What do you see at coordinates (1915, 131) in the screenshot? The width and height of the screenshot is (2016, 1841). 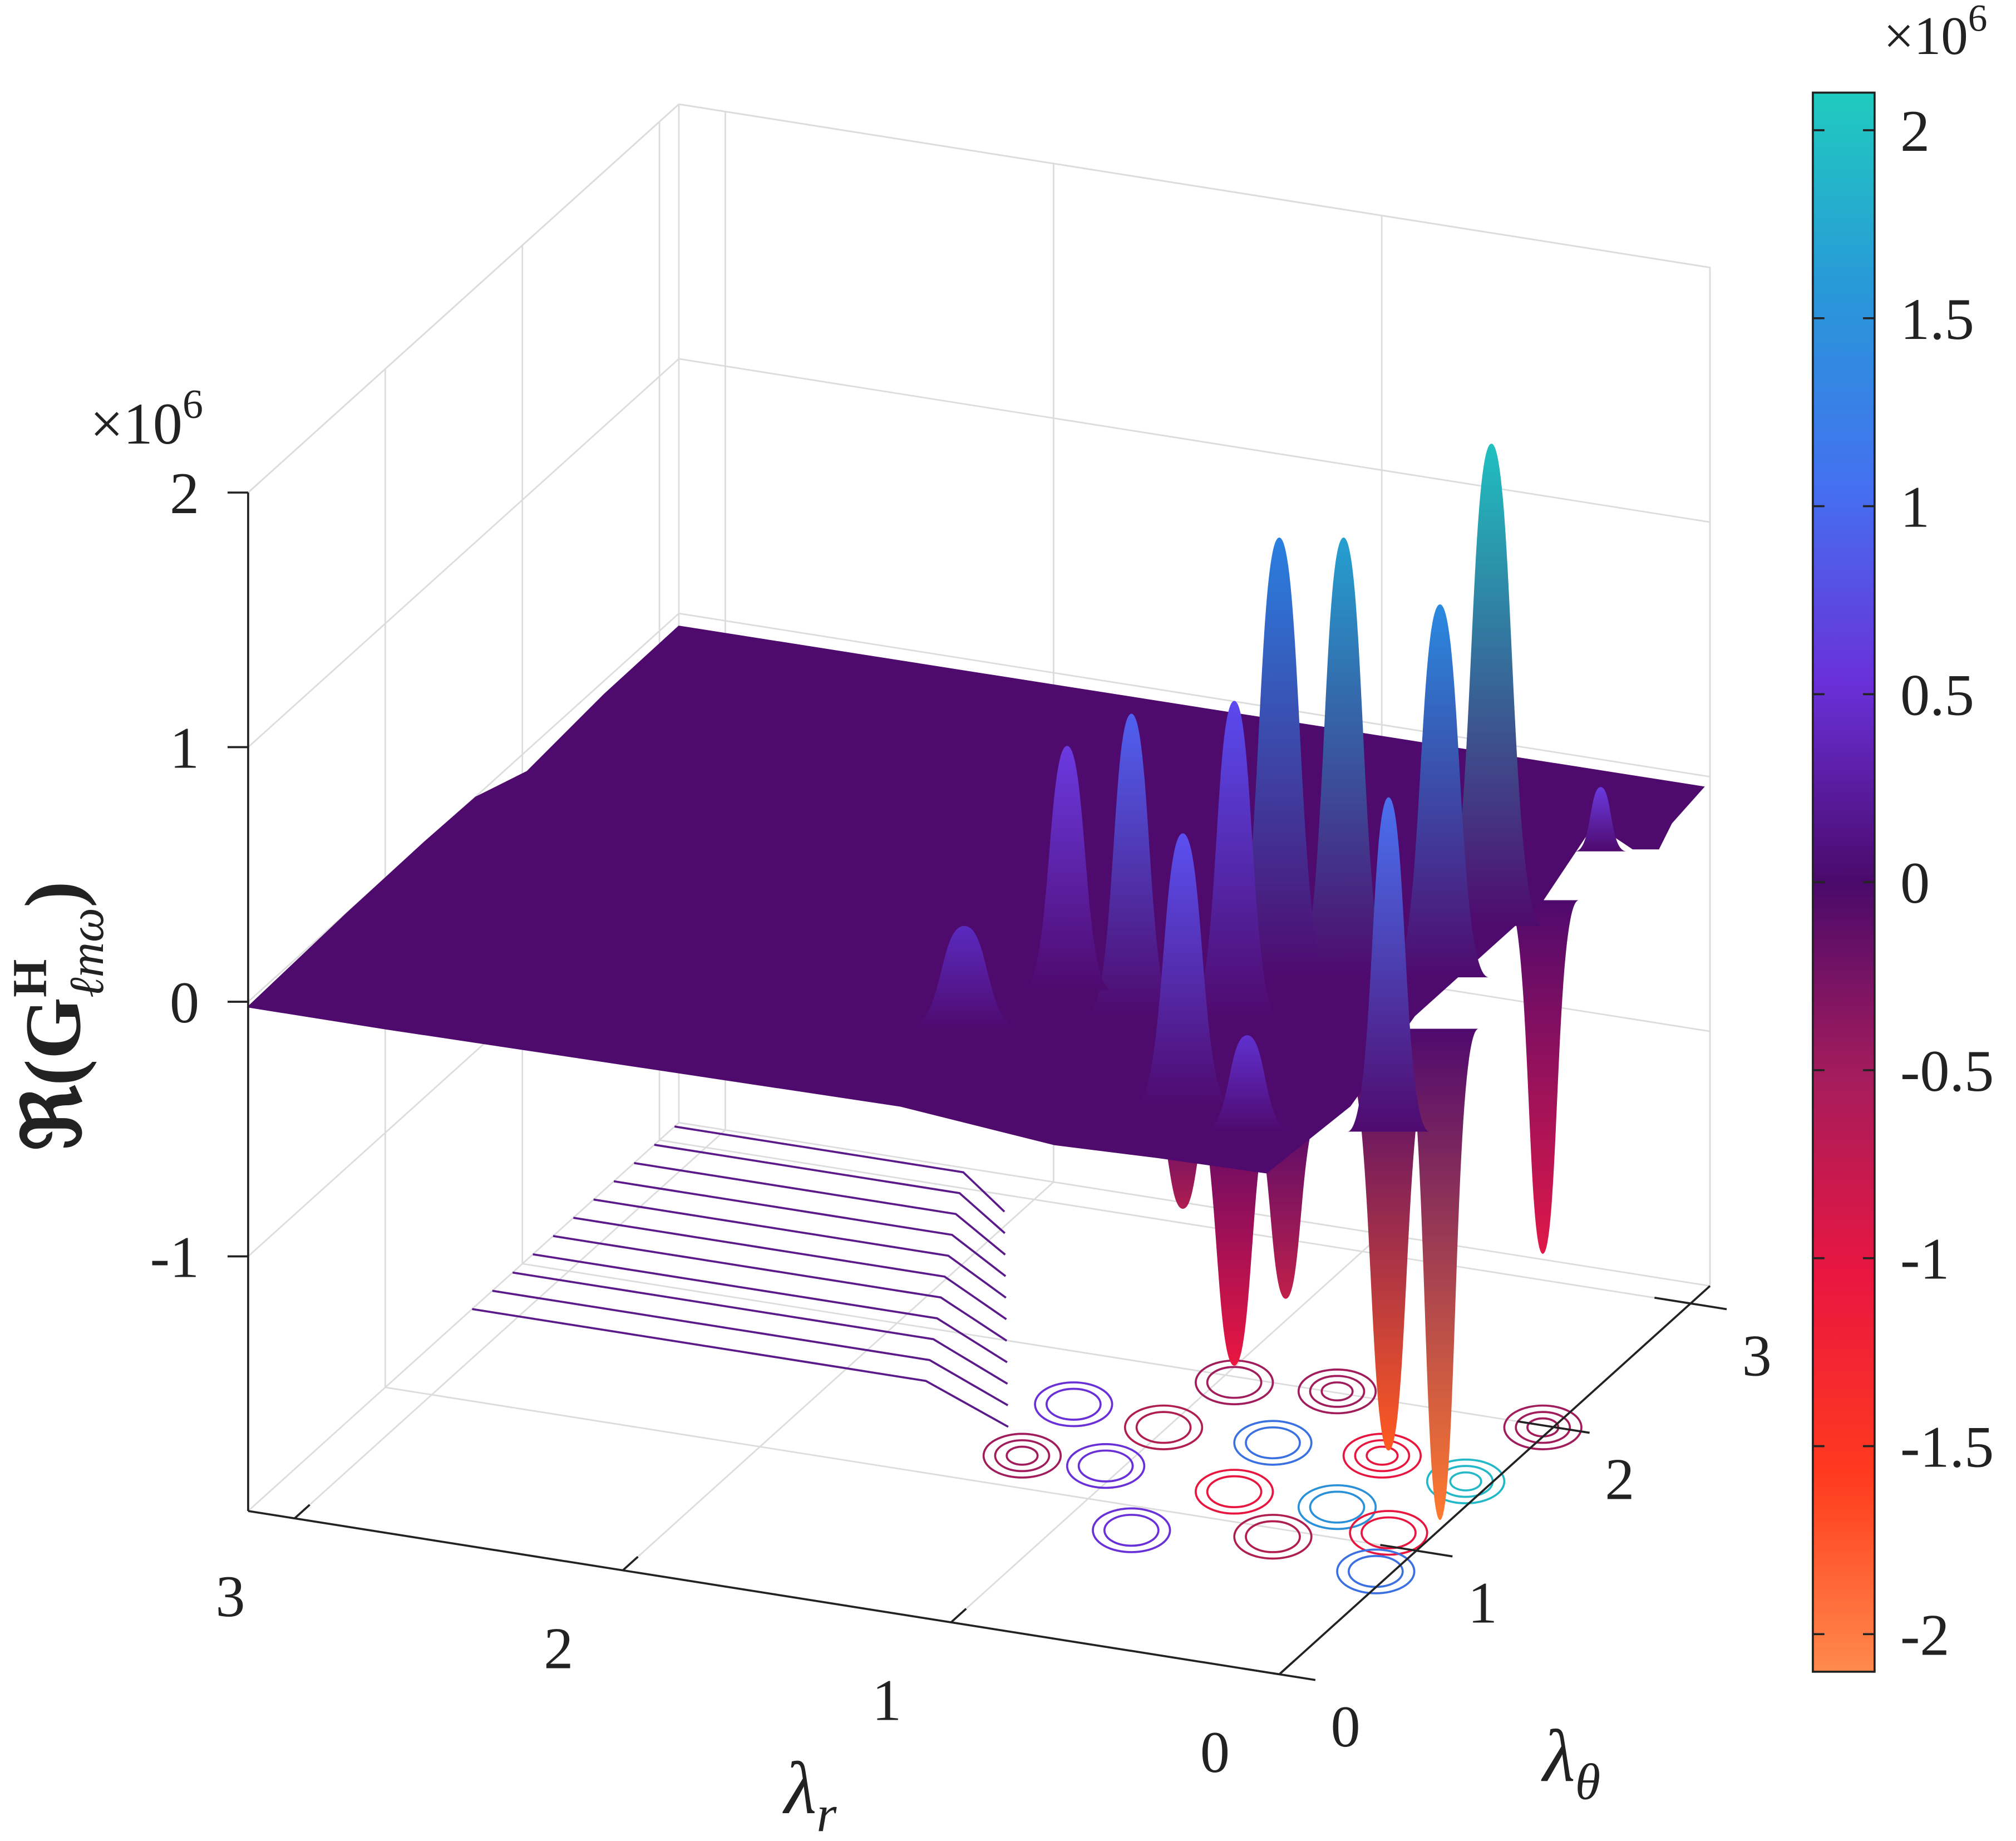 I see `colorbar-tick-label: 2` at bounding box center [1915, 131].